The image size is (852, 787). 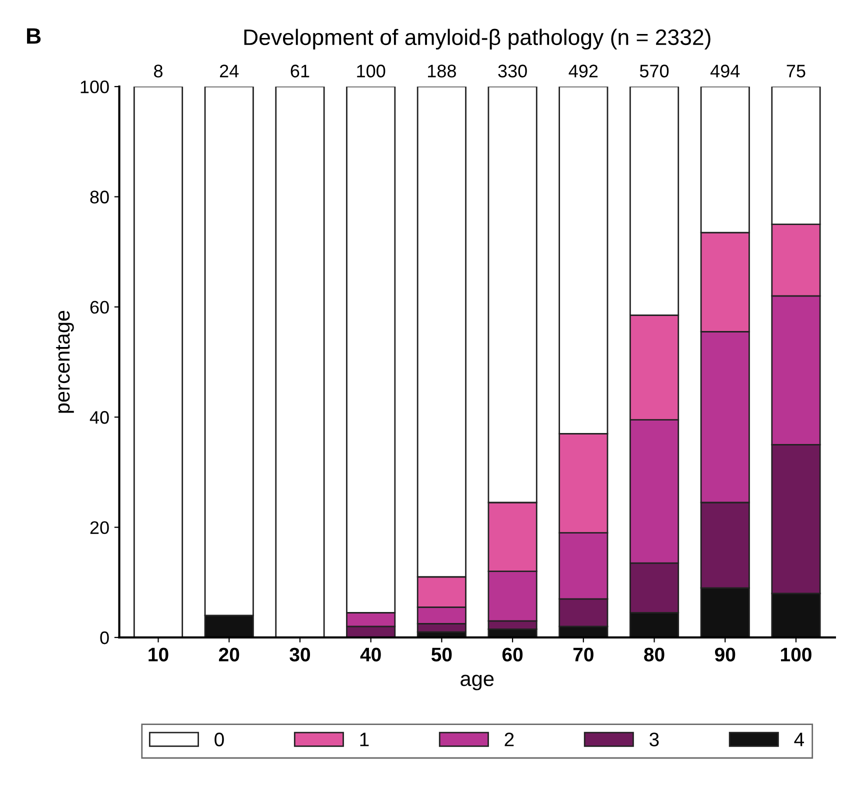 What do you see at coordinates (654, 655) in the screenshot?
I see `x-tick-label: 80` at bounding box center [654, 655].